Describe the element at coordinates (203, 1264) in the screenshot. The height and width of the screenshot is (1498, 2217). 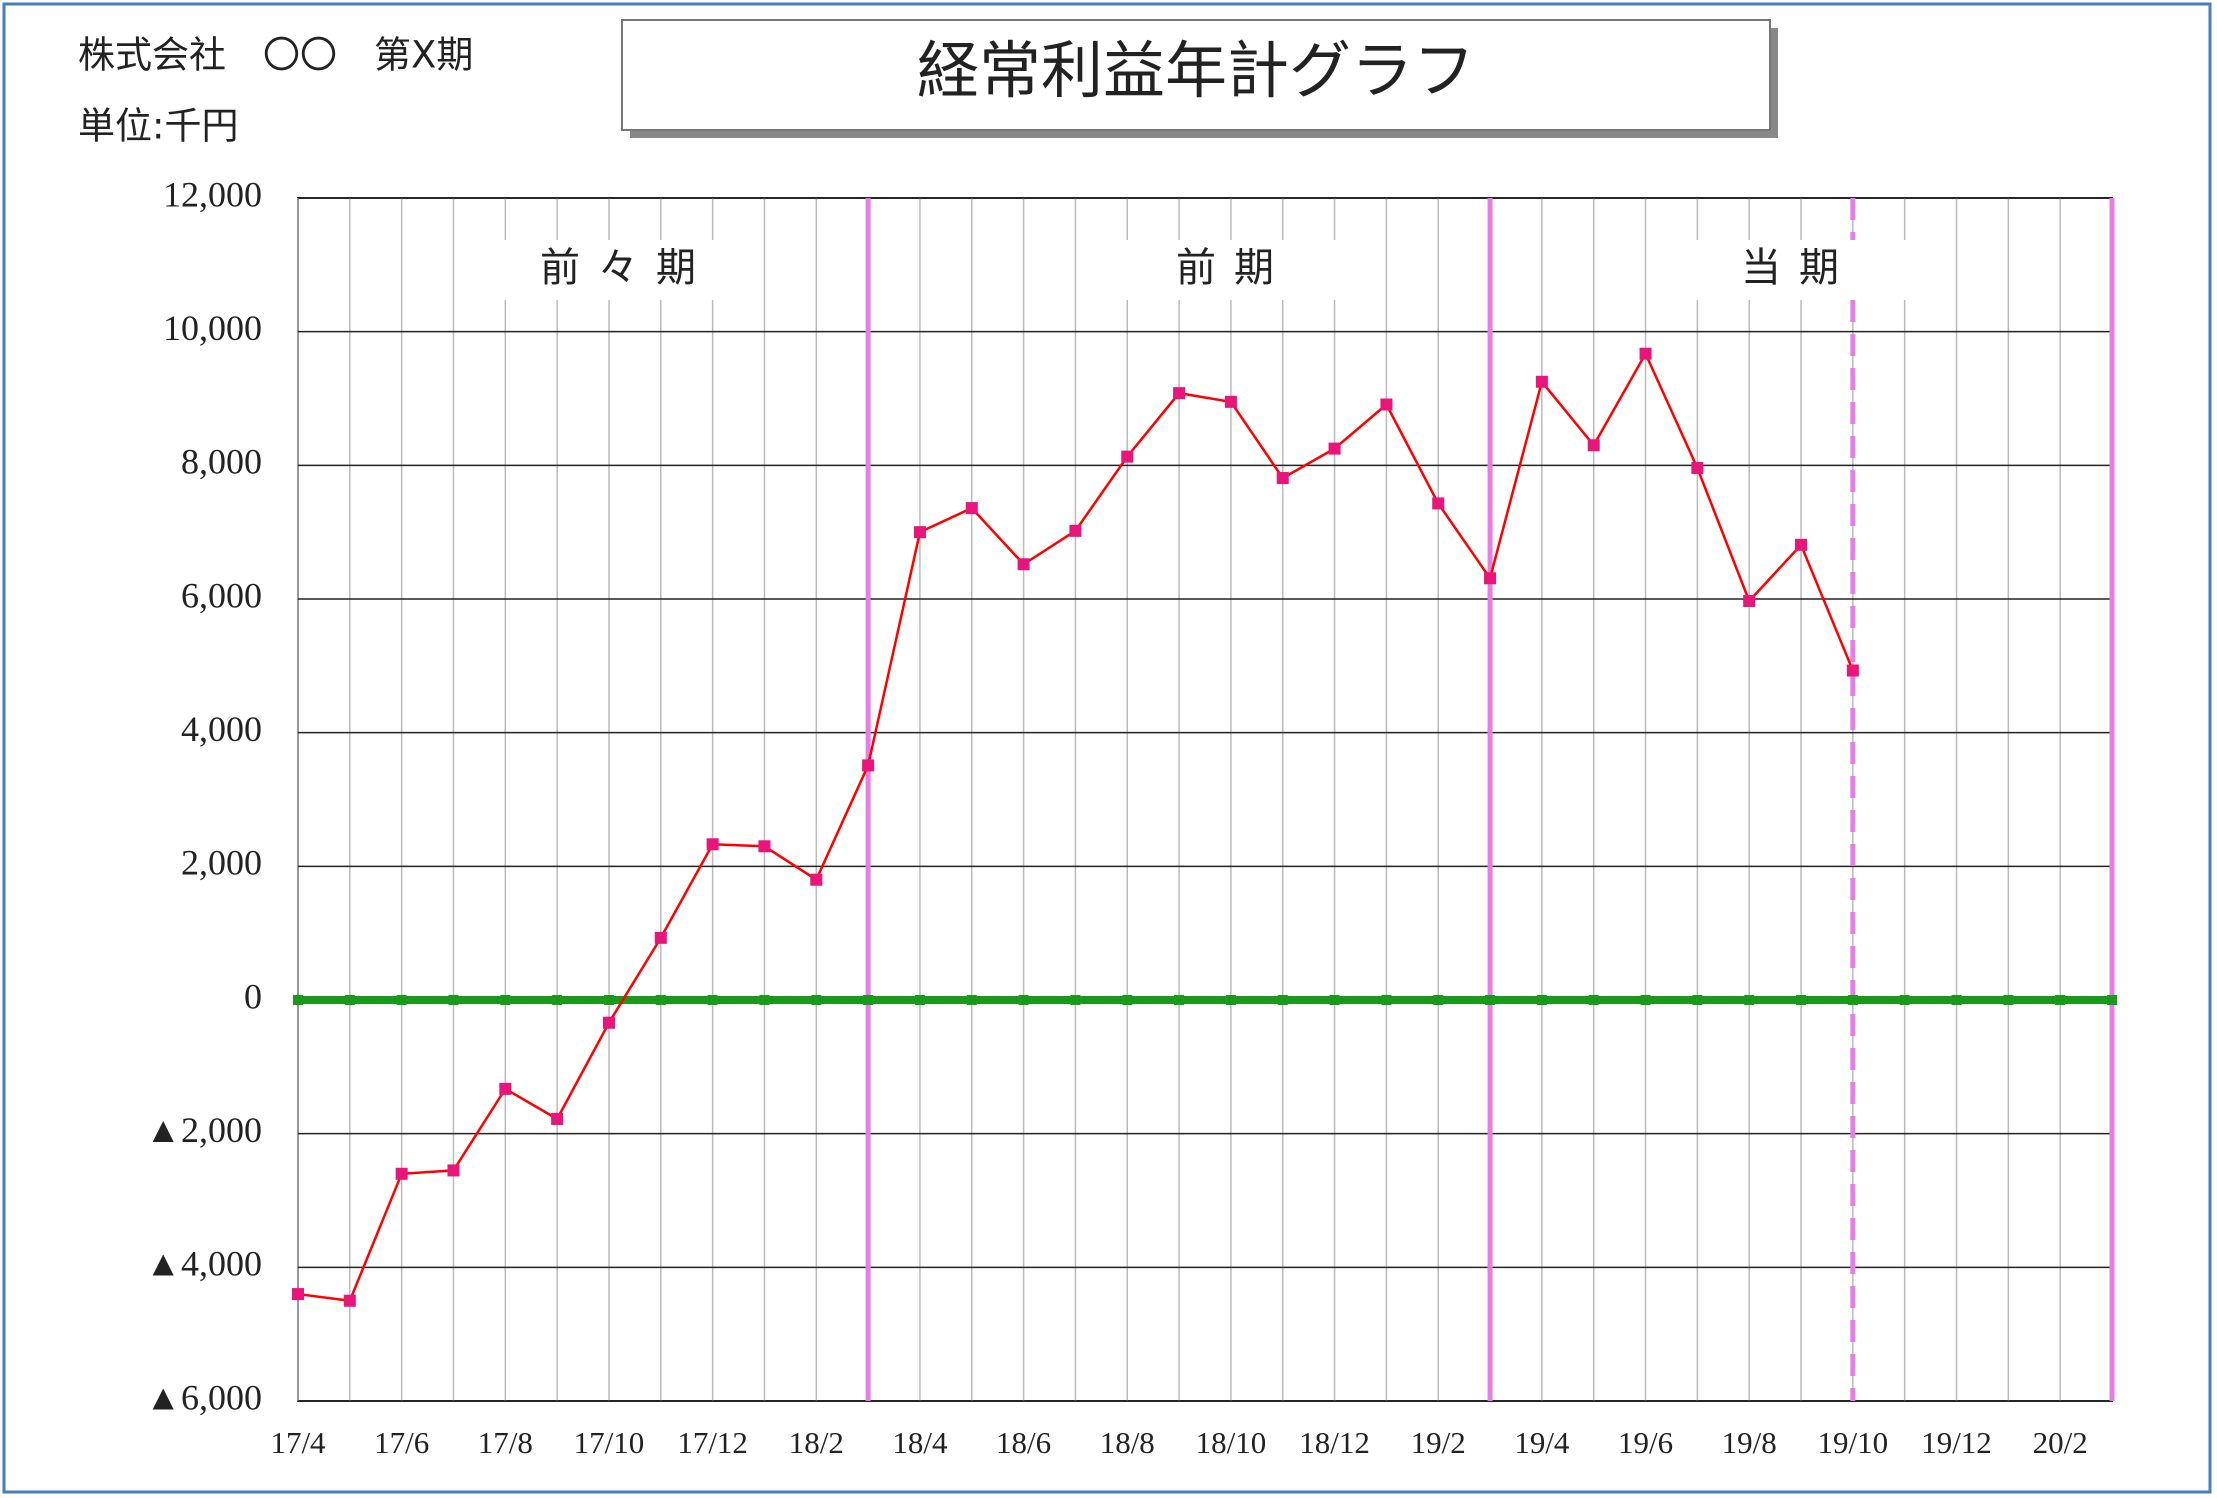
I see `y-tick-label: ▲4,000` at that location.